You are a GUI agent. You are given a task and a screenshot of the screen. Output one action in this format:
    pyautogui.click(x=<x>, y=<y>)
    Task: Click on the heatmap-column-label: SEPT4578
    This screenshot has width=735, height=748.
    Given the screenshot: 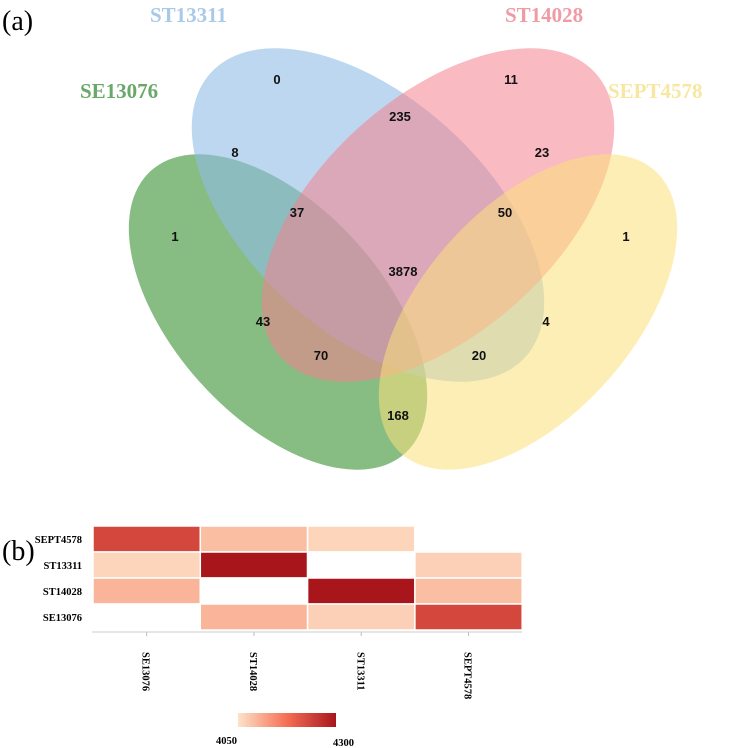 What is the action you would take?
    pyautogui.click(x=467, y=675)
    